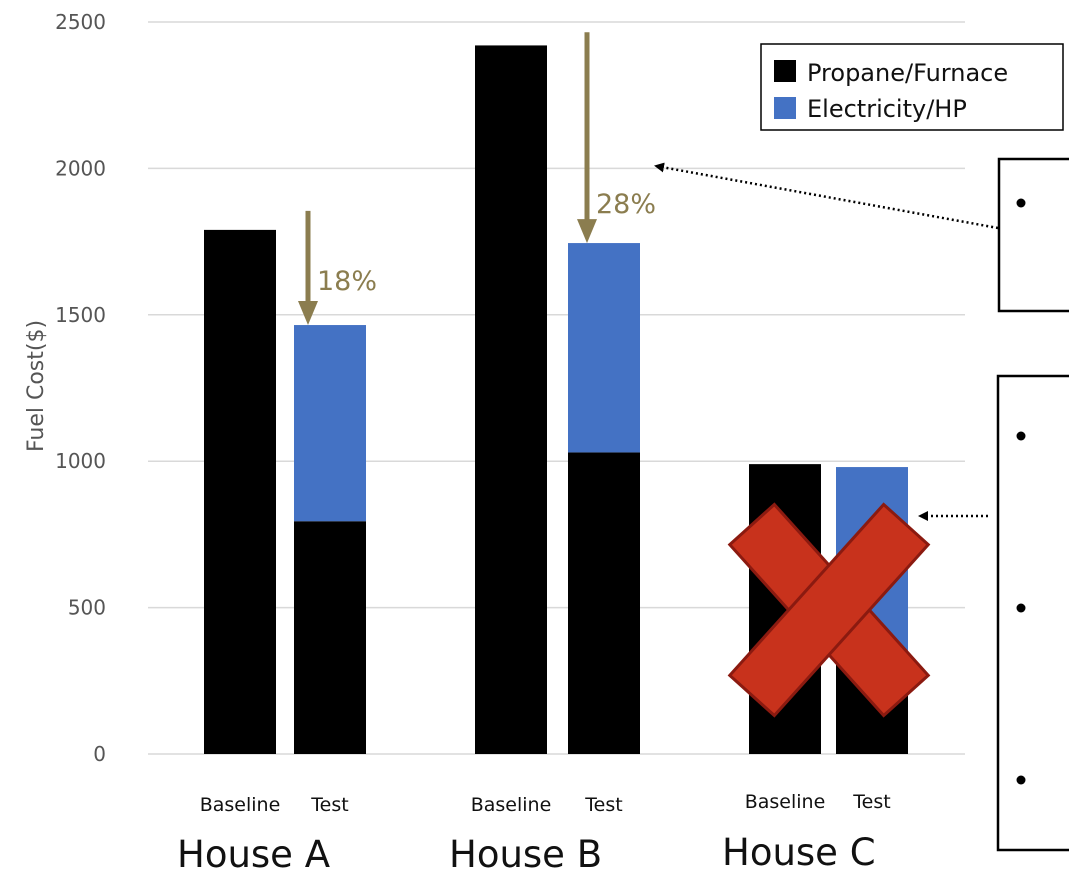  What do you see at coordinates (1033, 235) in the screenshot?
I see `callout-box-top` at bounding box center [1033, 235].